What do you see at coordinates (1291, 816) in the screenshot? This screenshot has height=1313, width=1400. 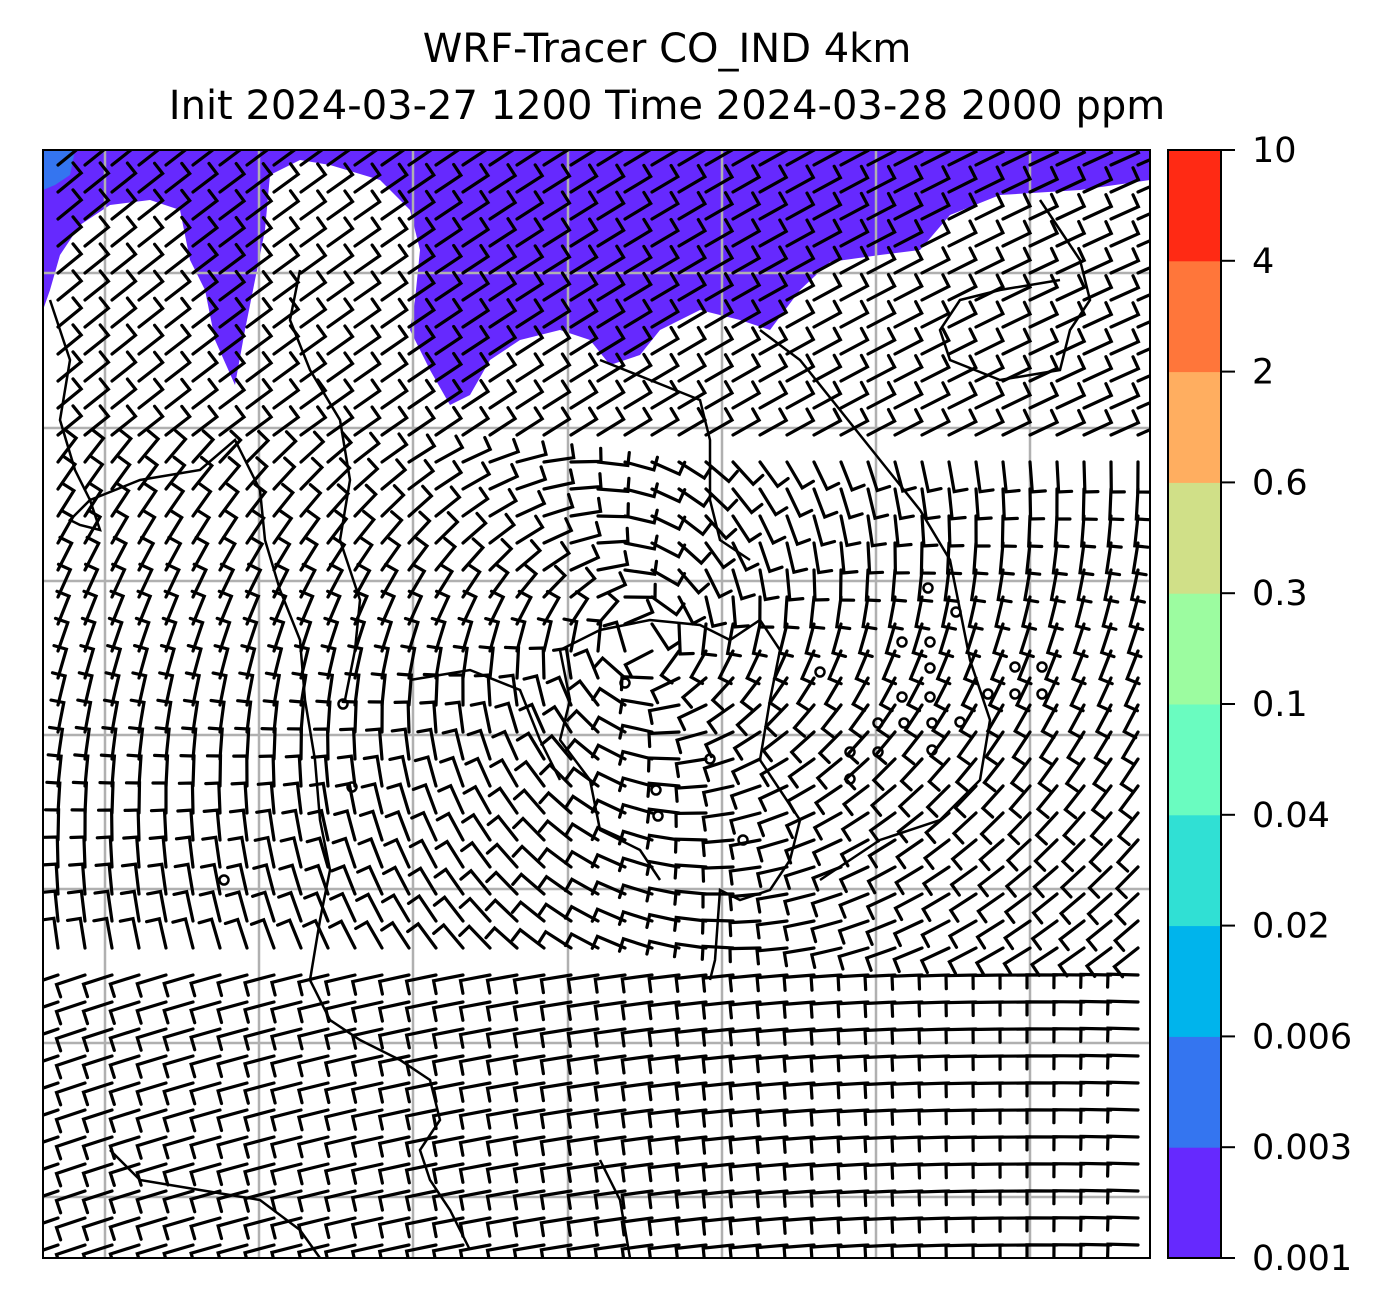 I see `colorbar-tick-label: 0.04` at bounding box center [1291, 816].